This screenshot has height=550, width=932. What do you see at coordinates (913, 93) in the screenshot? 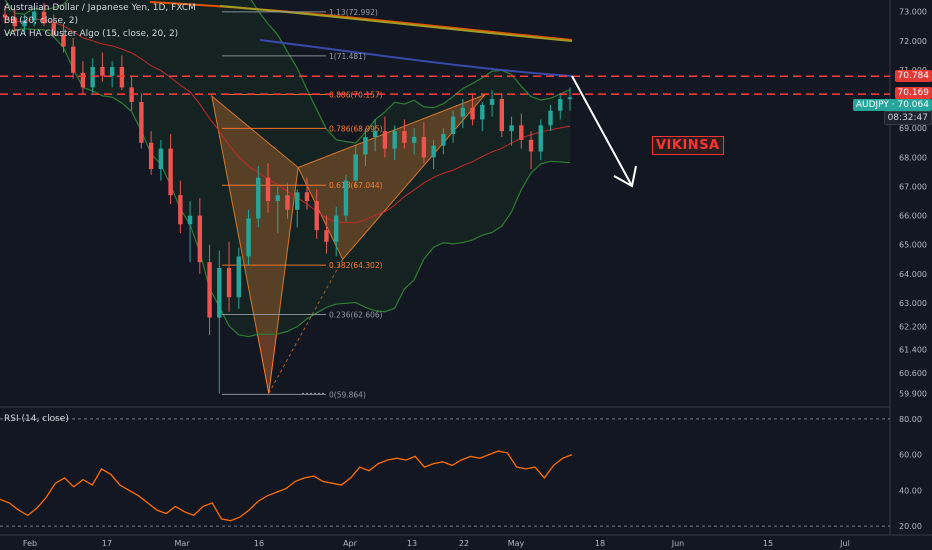
I see `price-tag-lower: 70.169` at bounding box center [913, 93].